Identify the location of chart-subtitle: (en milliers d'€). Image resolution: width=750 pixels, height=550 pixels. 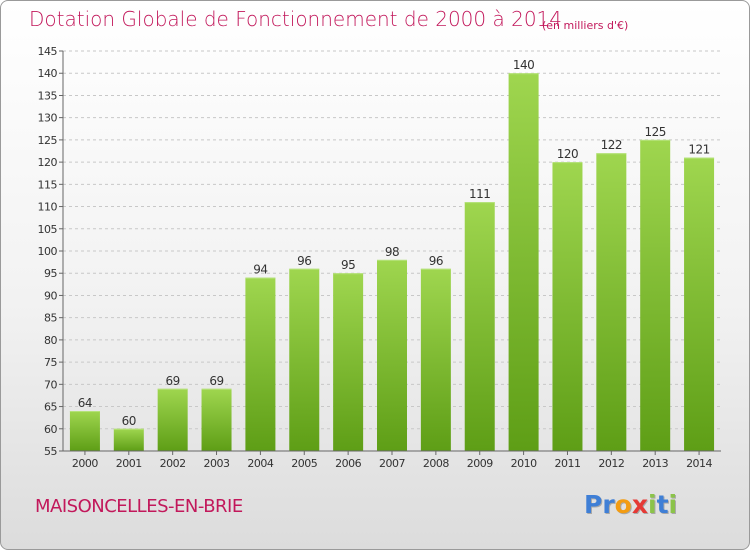
(585, 25).